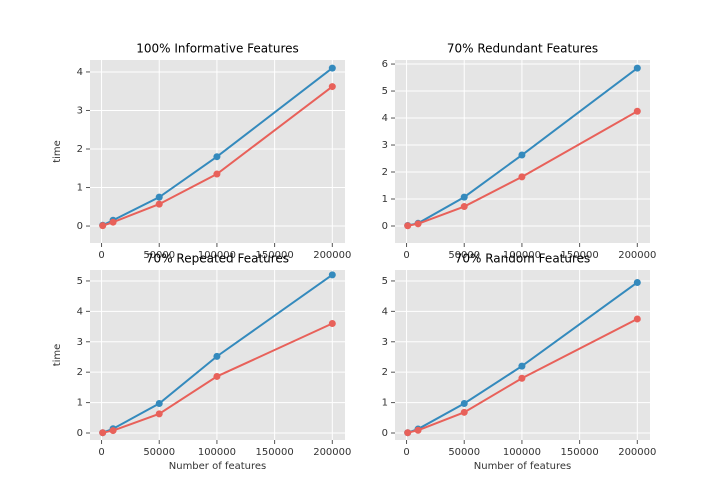  Describe the element at coordinates (522, 49) in the screenshot. I see `subplot-title: 70% Redundant Features` at that location.